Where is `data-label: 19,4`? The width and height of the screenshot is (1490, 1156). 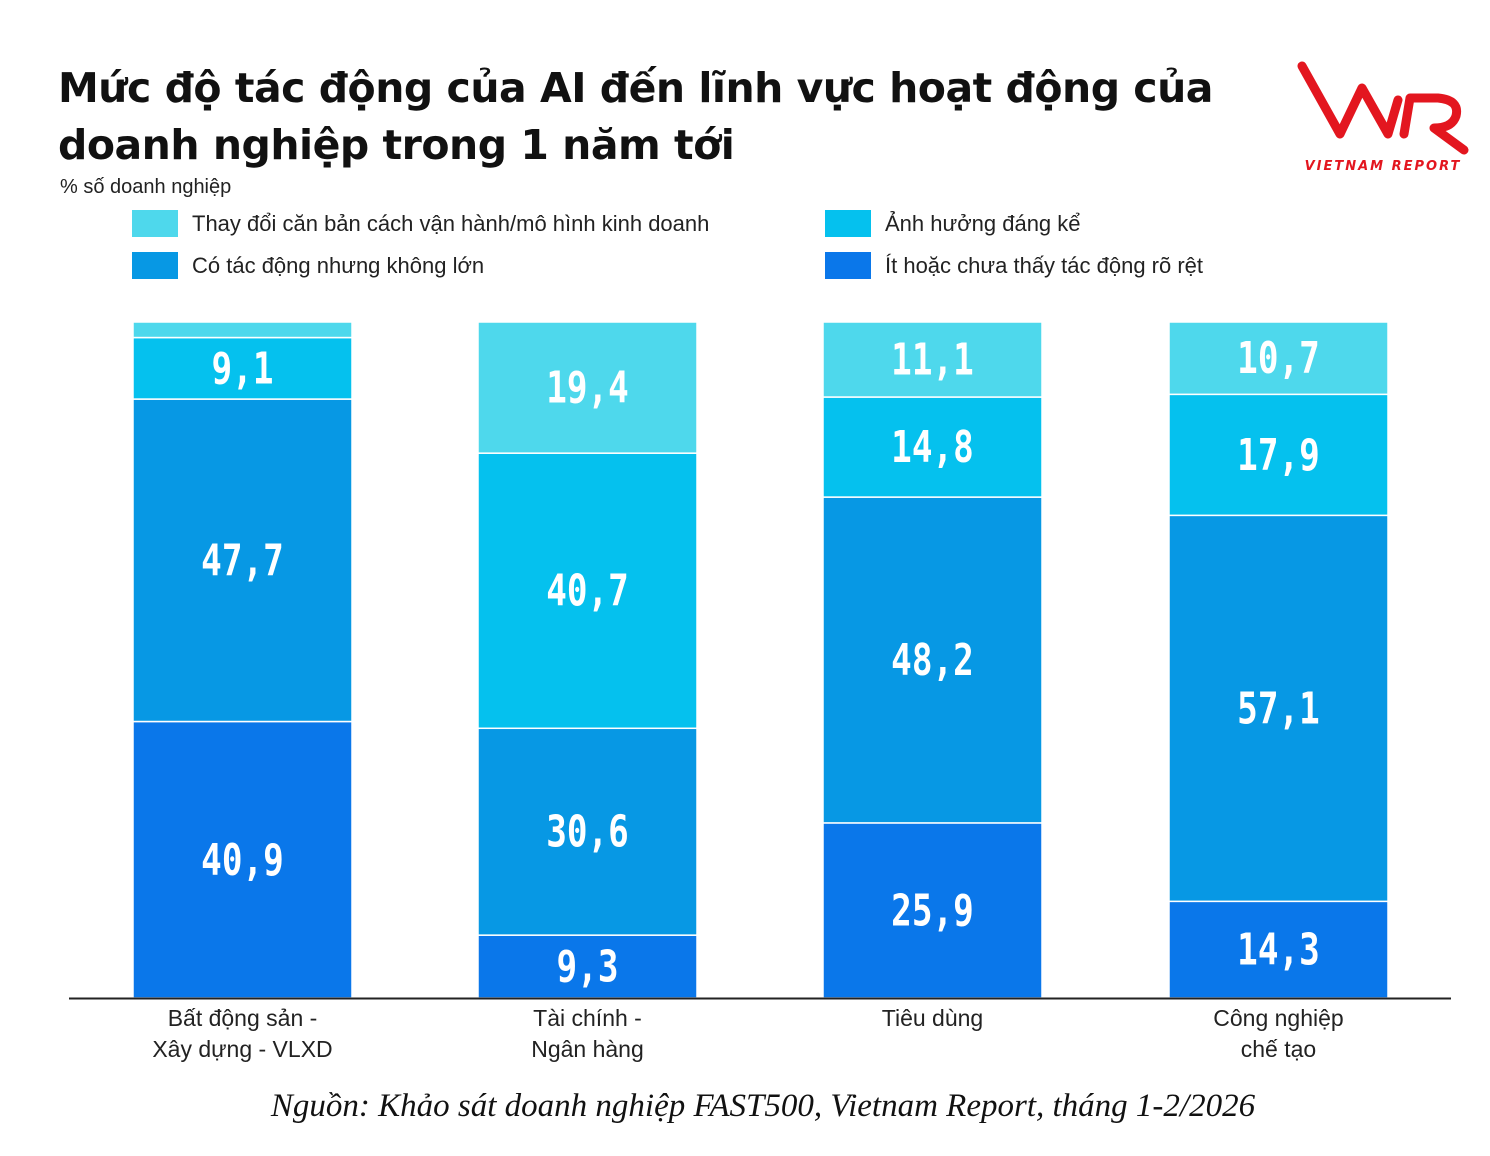
data-label: 19,4 is located at coordinates (587, 387).